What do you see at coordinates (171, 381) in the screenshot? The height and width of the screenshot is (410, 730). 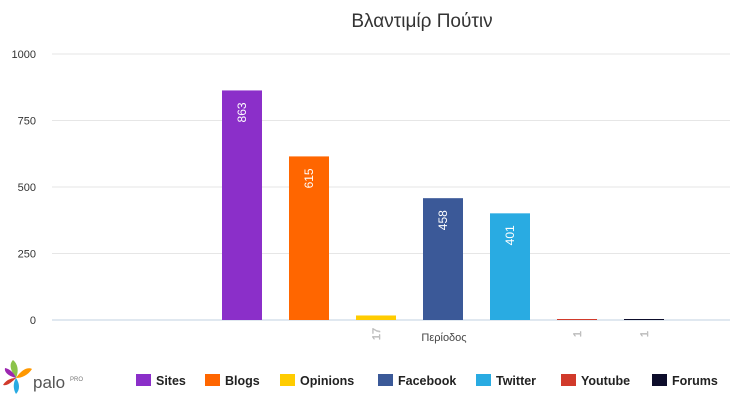 I see `legend-label: Sites` at bounding box center [171, 381].